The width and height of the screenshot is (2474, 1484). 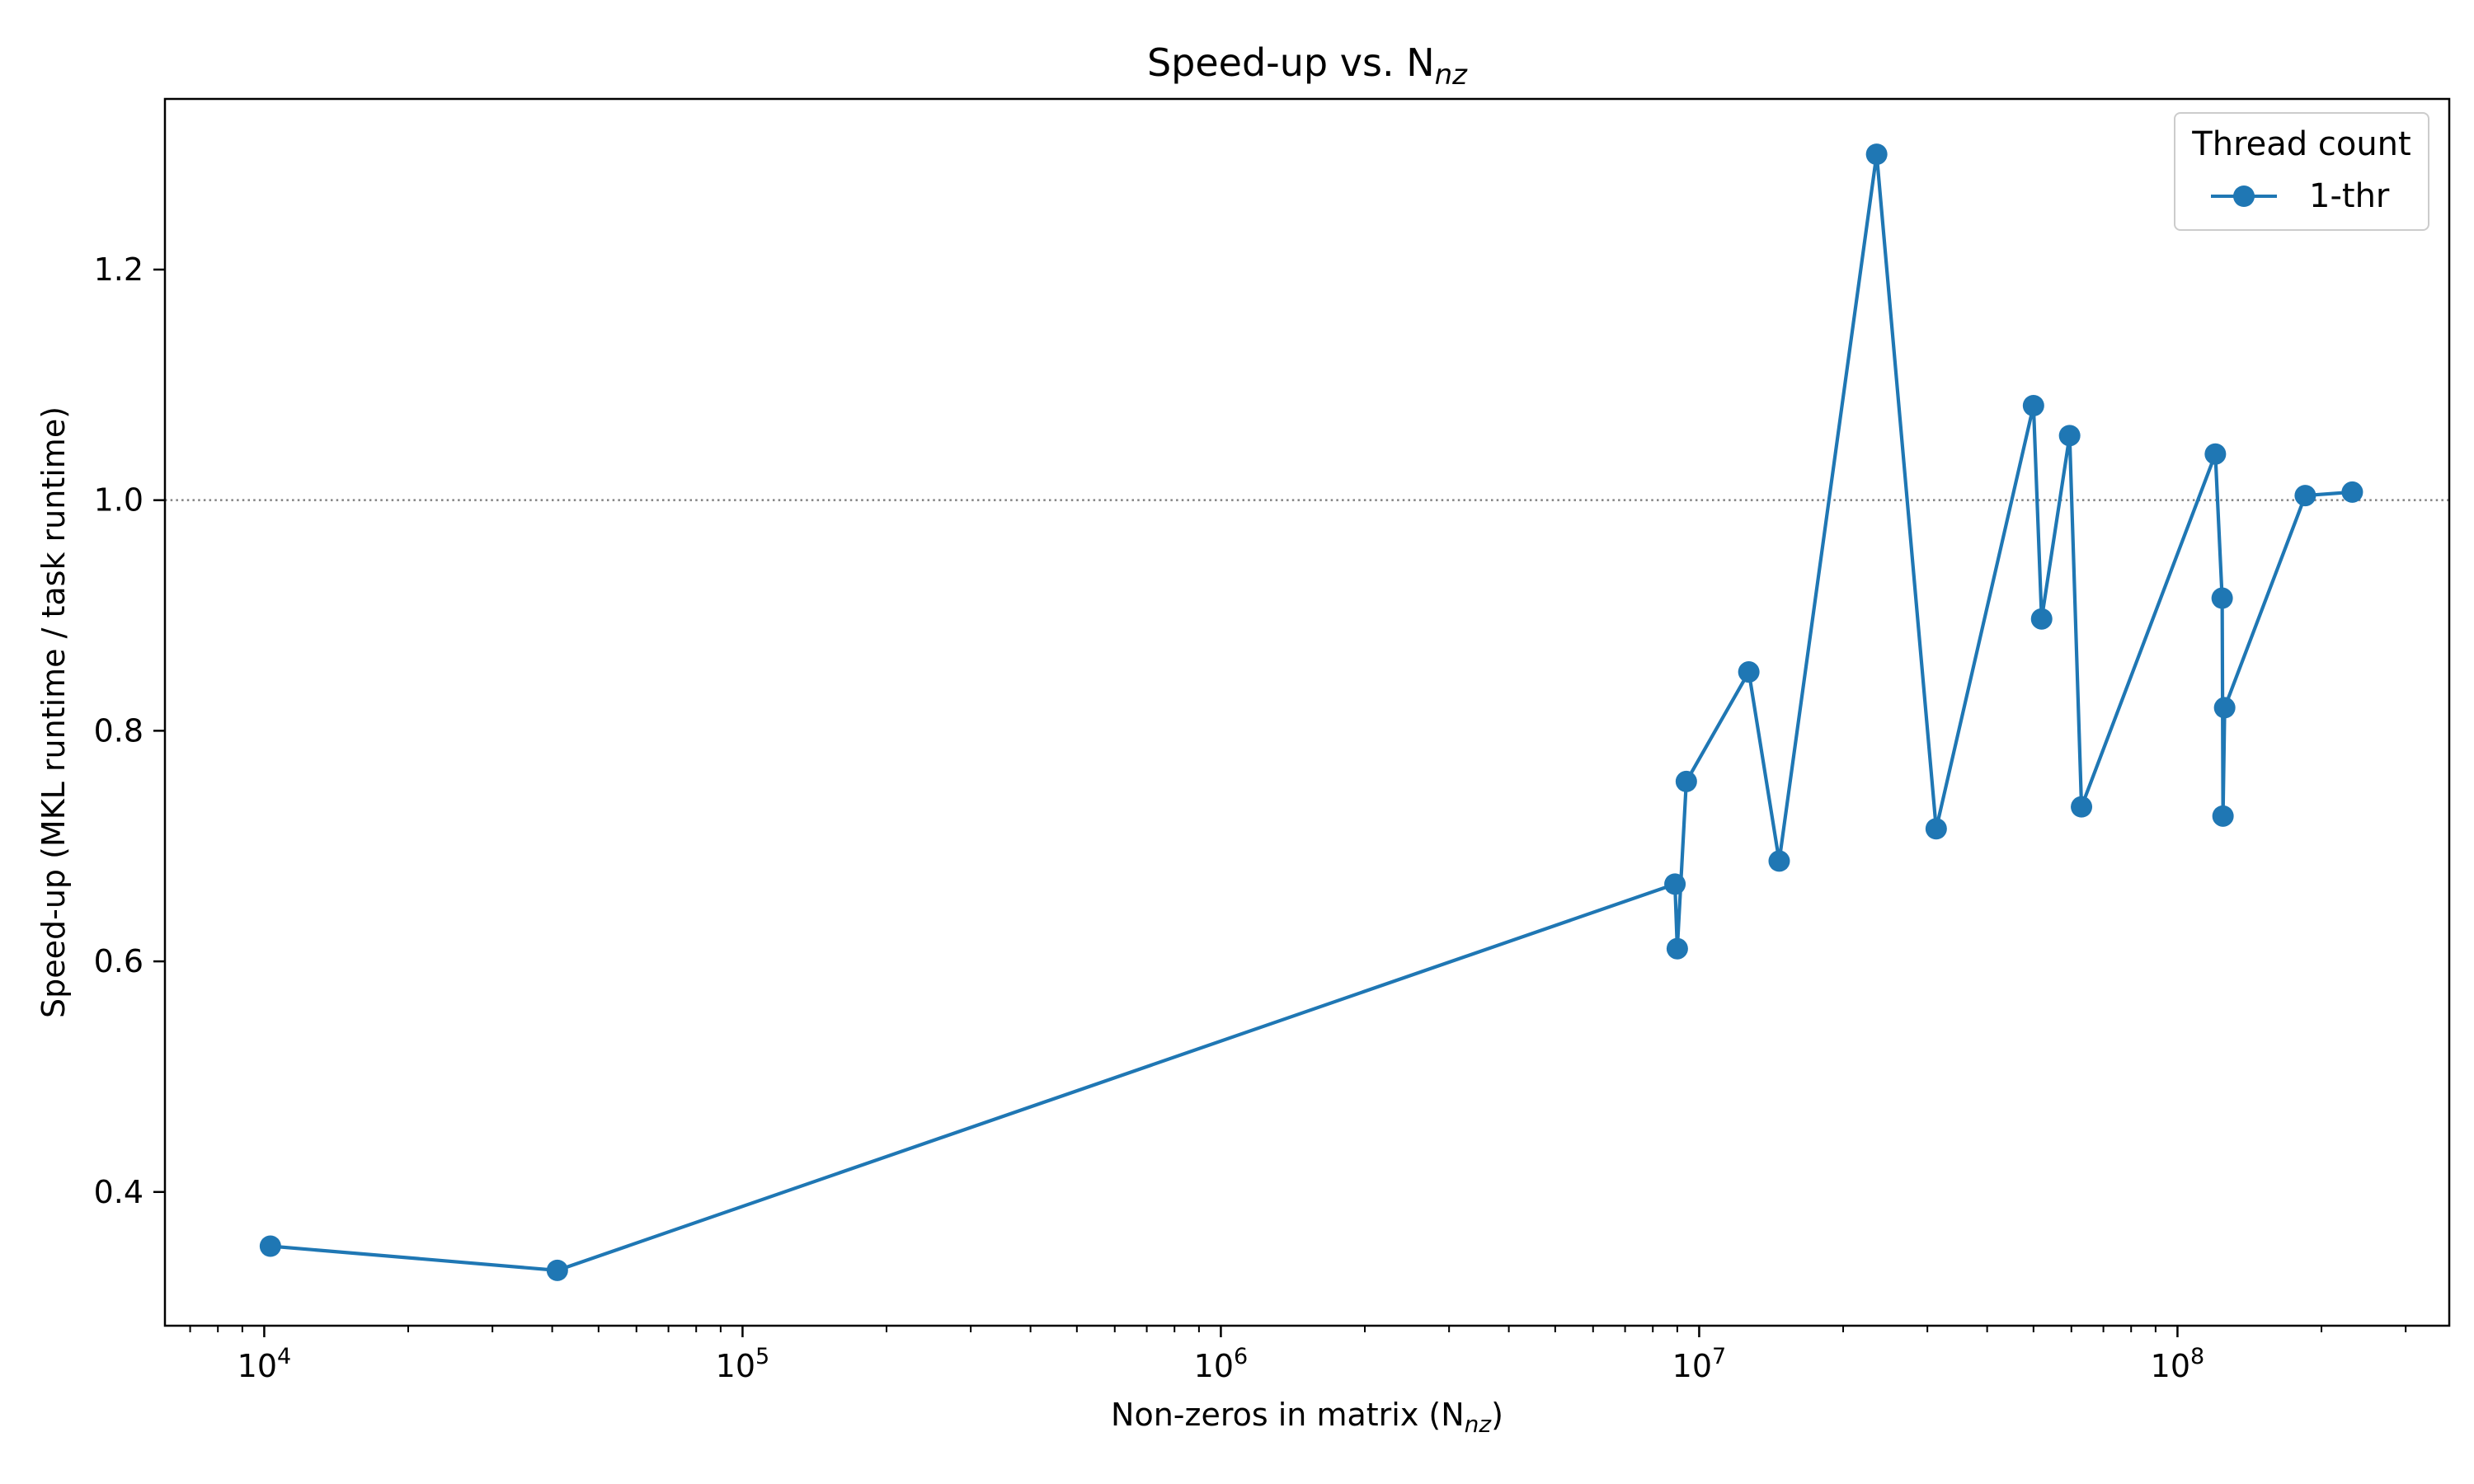 I want to click on legend-series-marker, so click(x=2244, y=196).